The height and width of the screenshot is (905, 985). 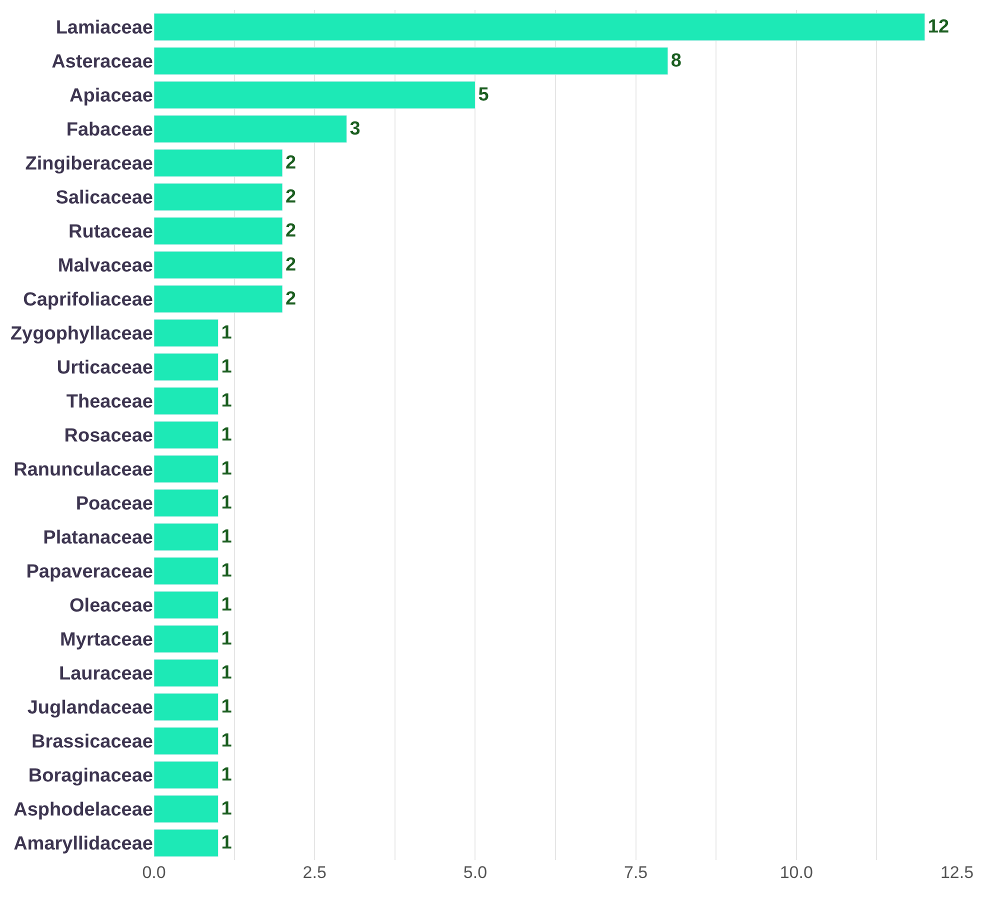 What do you see at coordinates (355, 129) in the screenshot?
I see `data-label: 3` at bounding box center [355, 129].